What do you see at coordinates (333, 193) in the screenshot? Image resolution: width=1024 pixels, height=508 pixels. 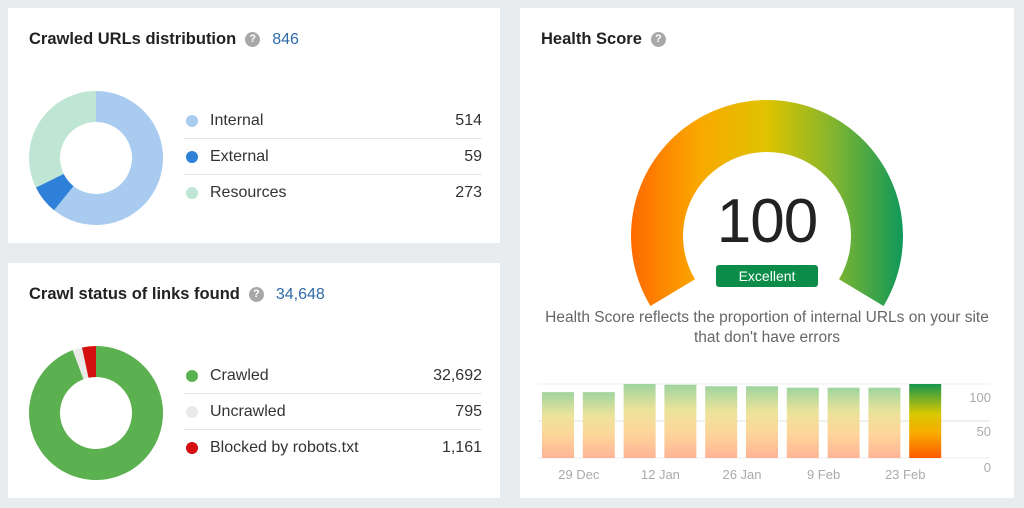 I see `legend-item-resources: Resources 273` at bounding box center [333, 193].